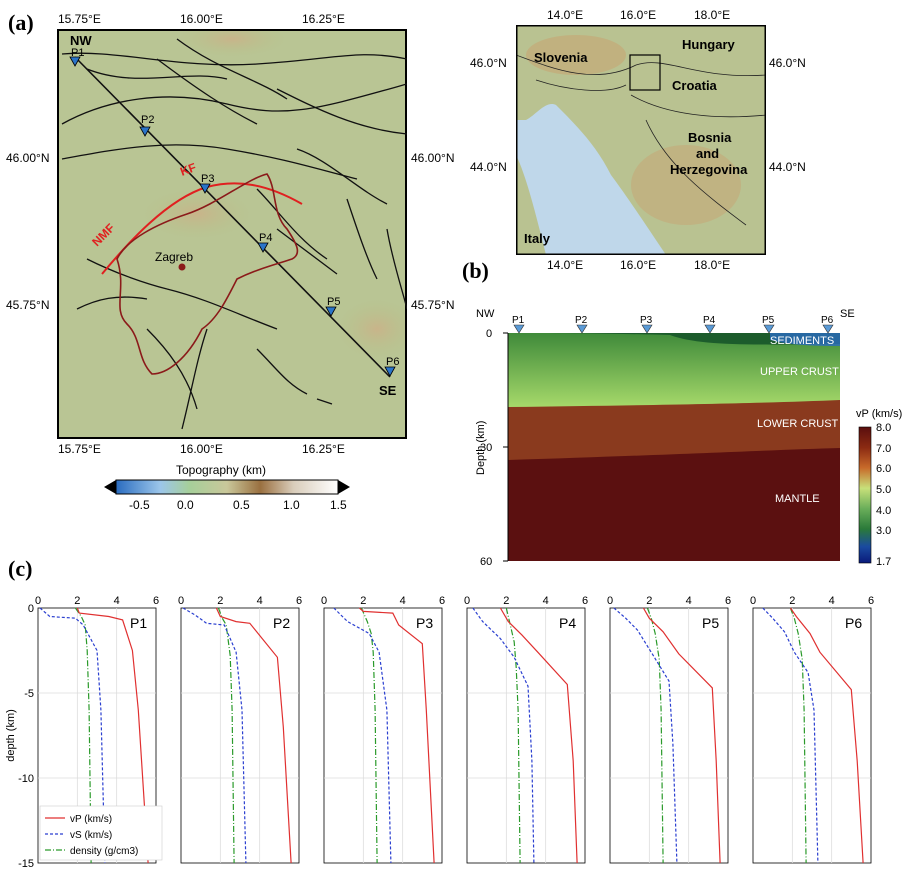  Describe the element at coordinates (883, 428) in the screenshot. I see `vp-tick-1: 8.0` at that location.